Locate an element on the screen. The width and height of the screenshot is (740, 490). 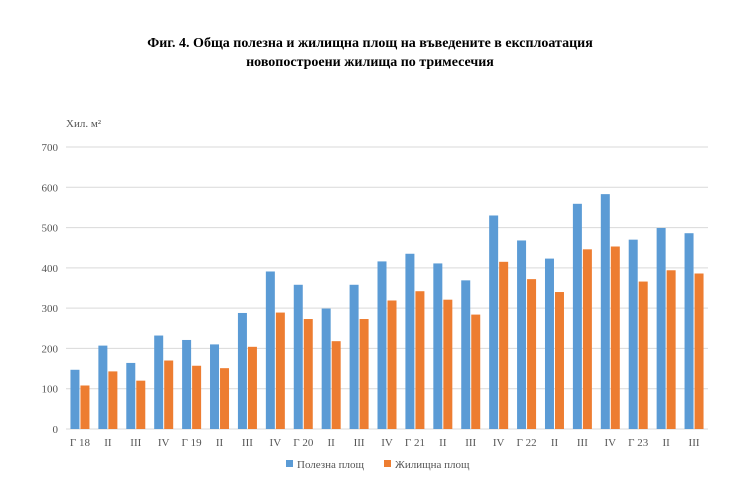
legend-label-zhilishtna: Жилищна площ is located at coordinates (432, 465).